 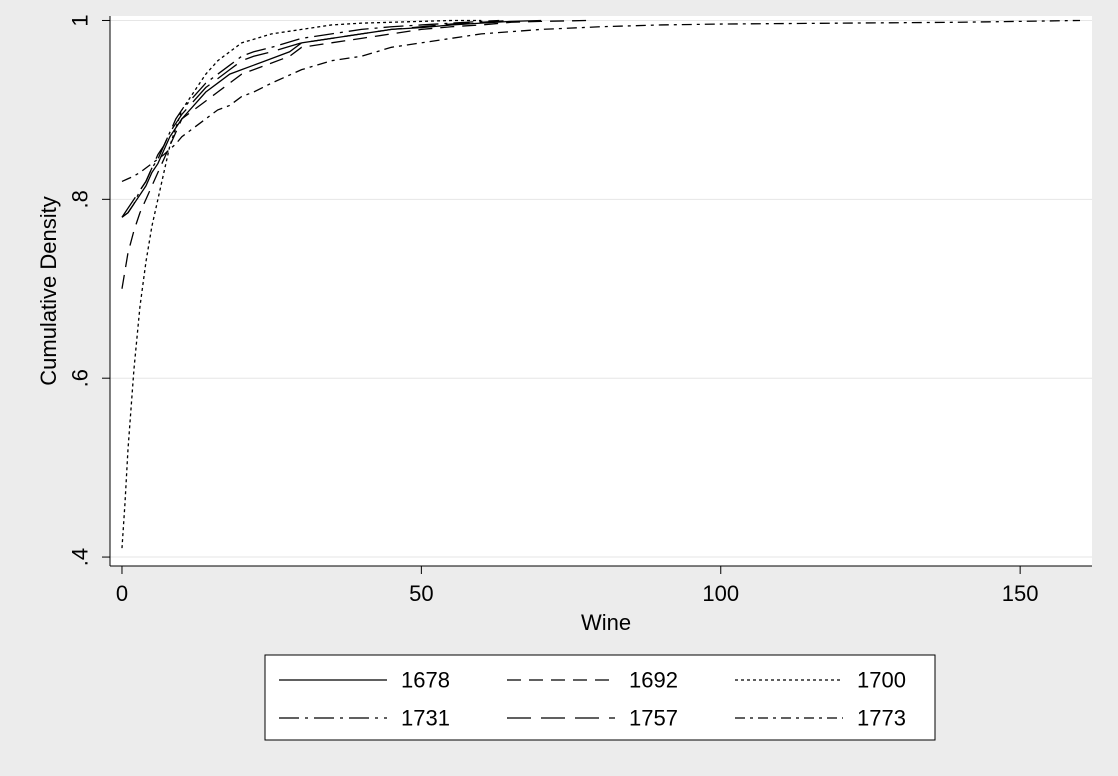 I want to click on legend-label-1700: 1700, so click(x=881, y=680).